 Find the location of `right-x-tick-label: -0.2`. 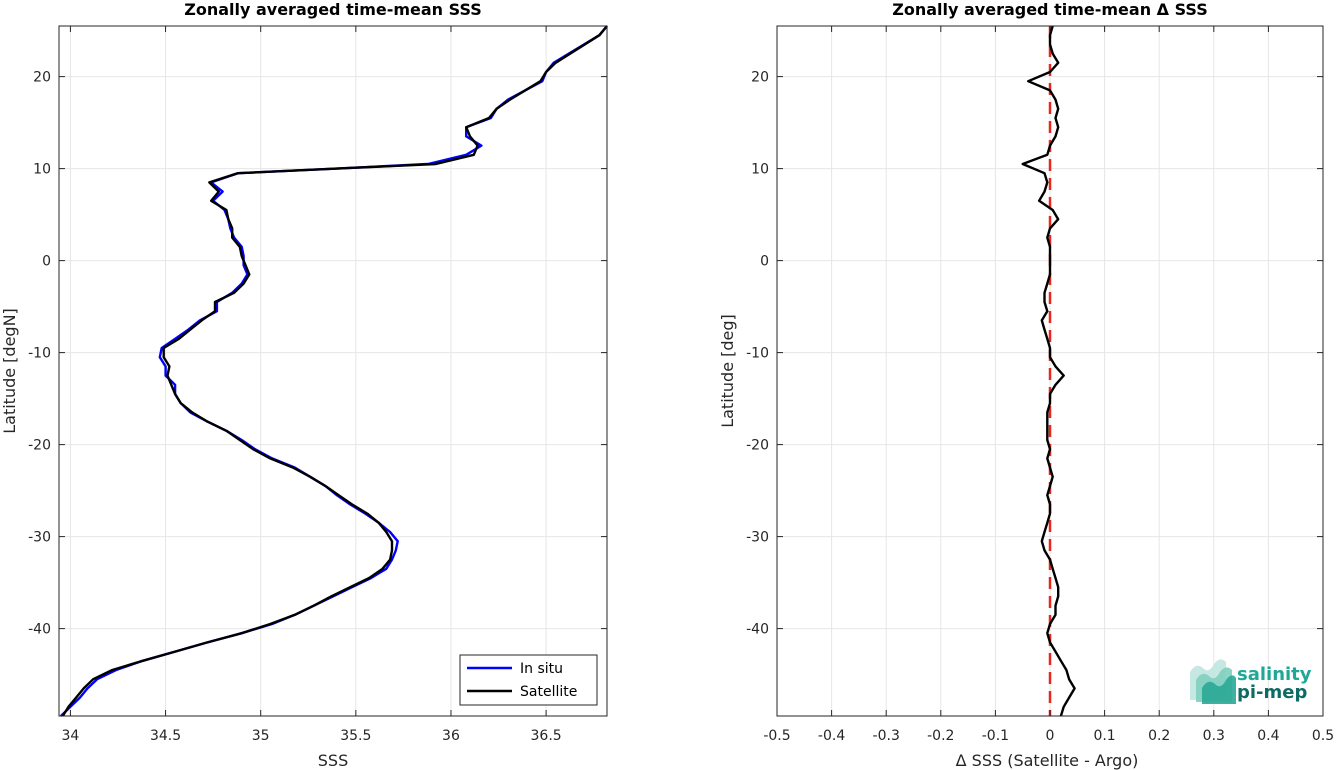

right-x-tick-label: -0.2 is located at coordinates (940, 736).